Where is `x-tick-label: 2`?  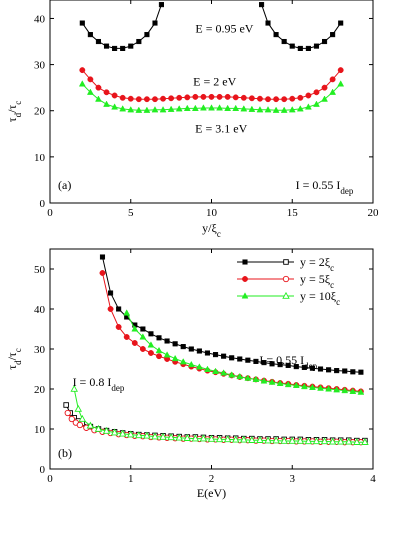
x-tick-label: 2 is located at coordinates (212, 479).